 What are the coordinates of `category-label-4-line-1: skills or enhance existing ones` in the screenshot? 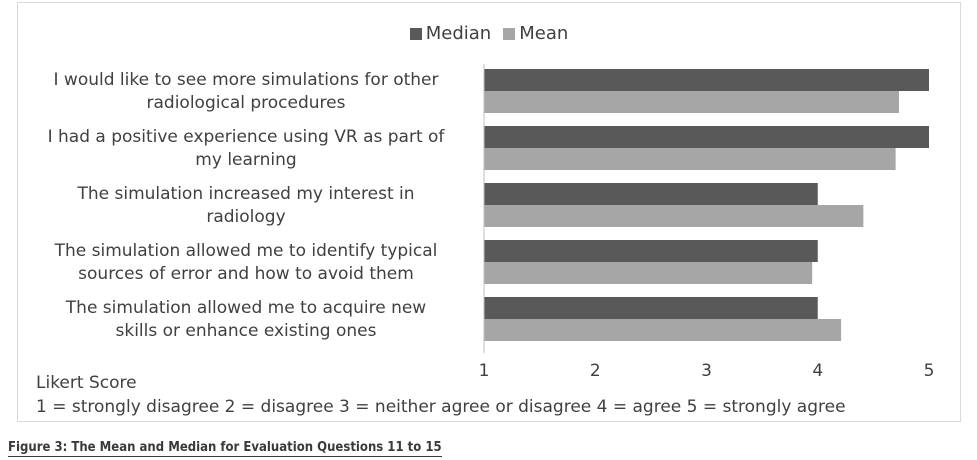 It's located at (246, 331).